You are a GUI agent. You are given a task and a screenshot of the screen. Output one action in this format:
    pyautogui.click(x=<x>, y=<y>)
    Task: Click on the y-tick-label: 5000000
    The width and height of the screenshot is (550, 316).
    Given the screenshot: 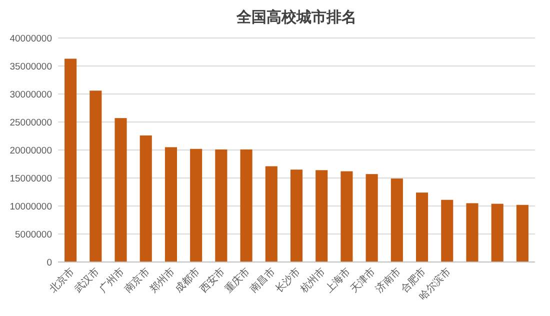 What is the action you would take?
    pyautogui.click(x=33, y=235)
    